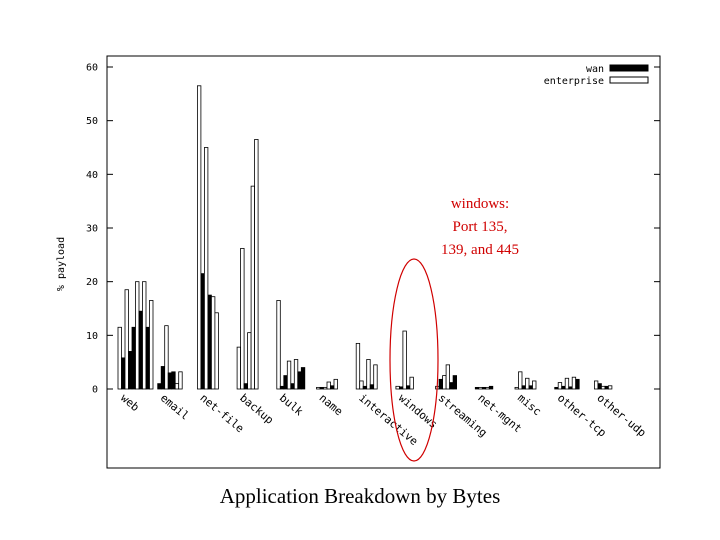 This screenshot has height=540, width=720. I want to click on x-tick-label: bulk, so click(291, 404).